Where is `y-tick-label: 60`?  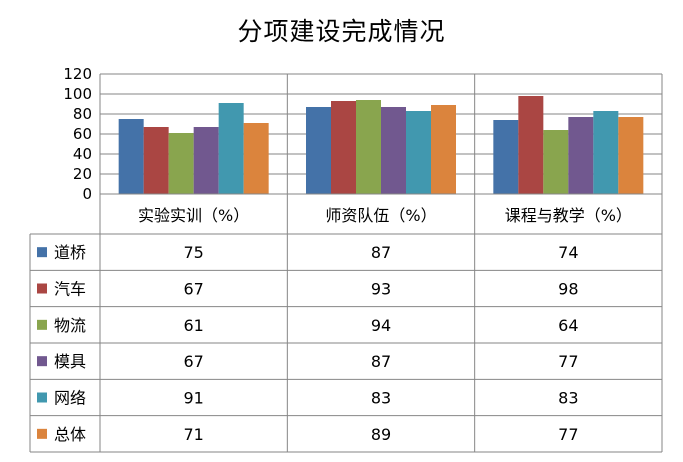
y-tick-label: 60 is located at coordinates (82, 134).